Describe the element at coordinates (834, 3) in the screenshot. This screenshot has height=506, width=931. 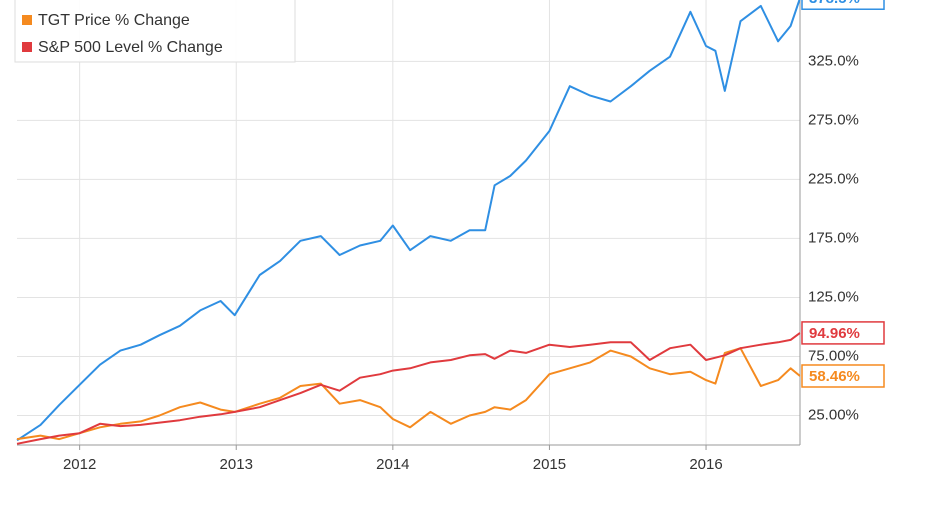
I see `end-label: 378.5%` at that location.